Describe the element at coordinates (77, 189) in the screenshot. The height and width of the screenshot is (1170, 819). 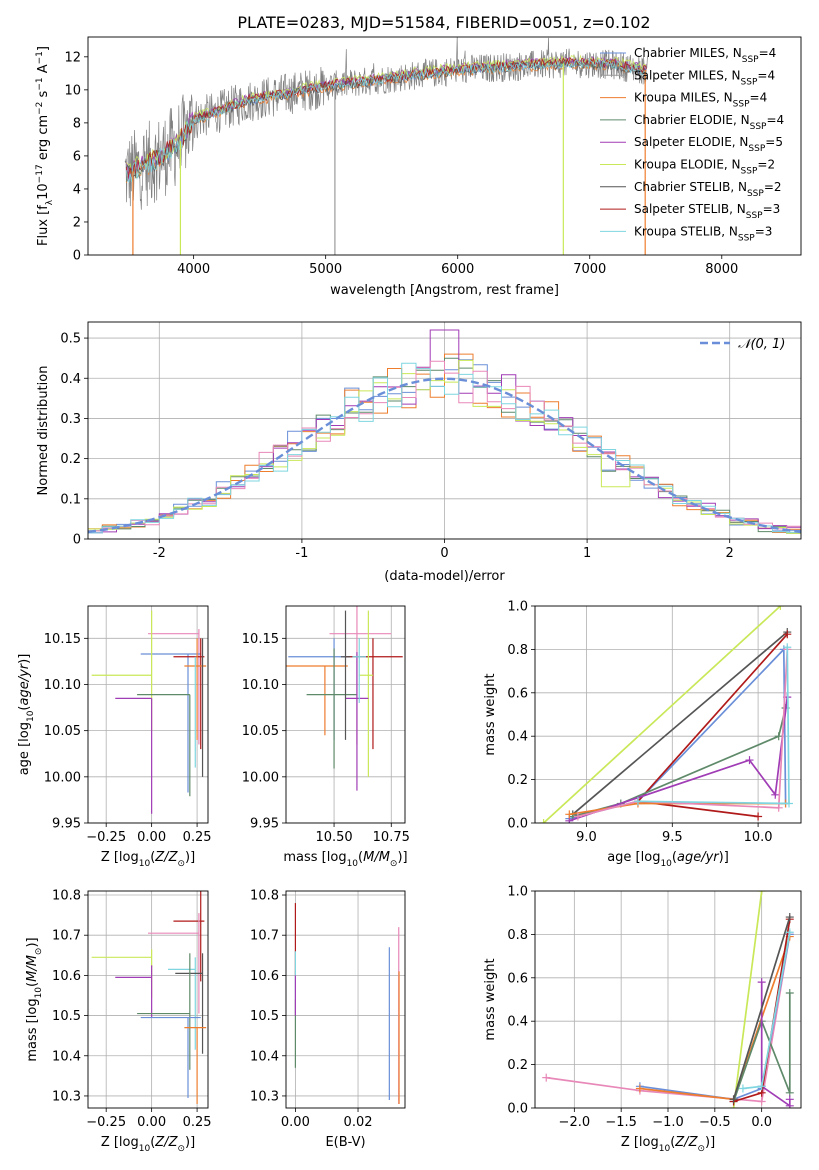
I see `y-tick-label: 4` at that location.